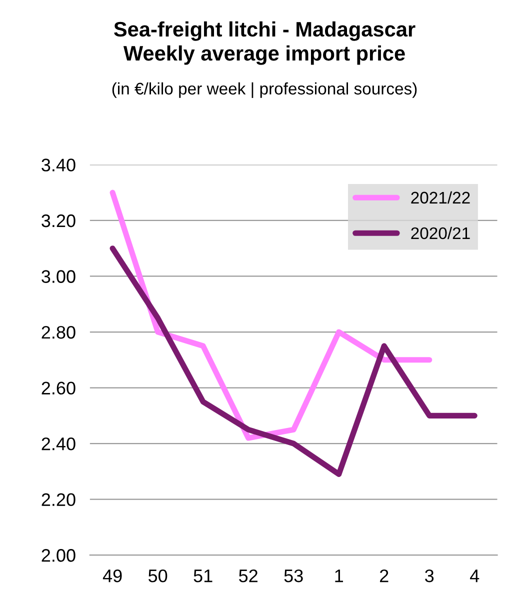  What do you see at coordinates (384, 575) in the screenshot?
I see `x-tick-label: 2` at bounding box center [384, 575].